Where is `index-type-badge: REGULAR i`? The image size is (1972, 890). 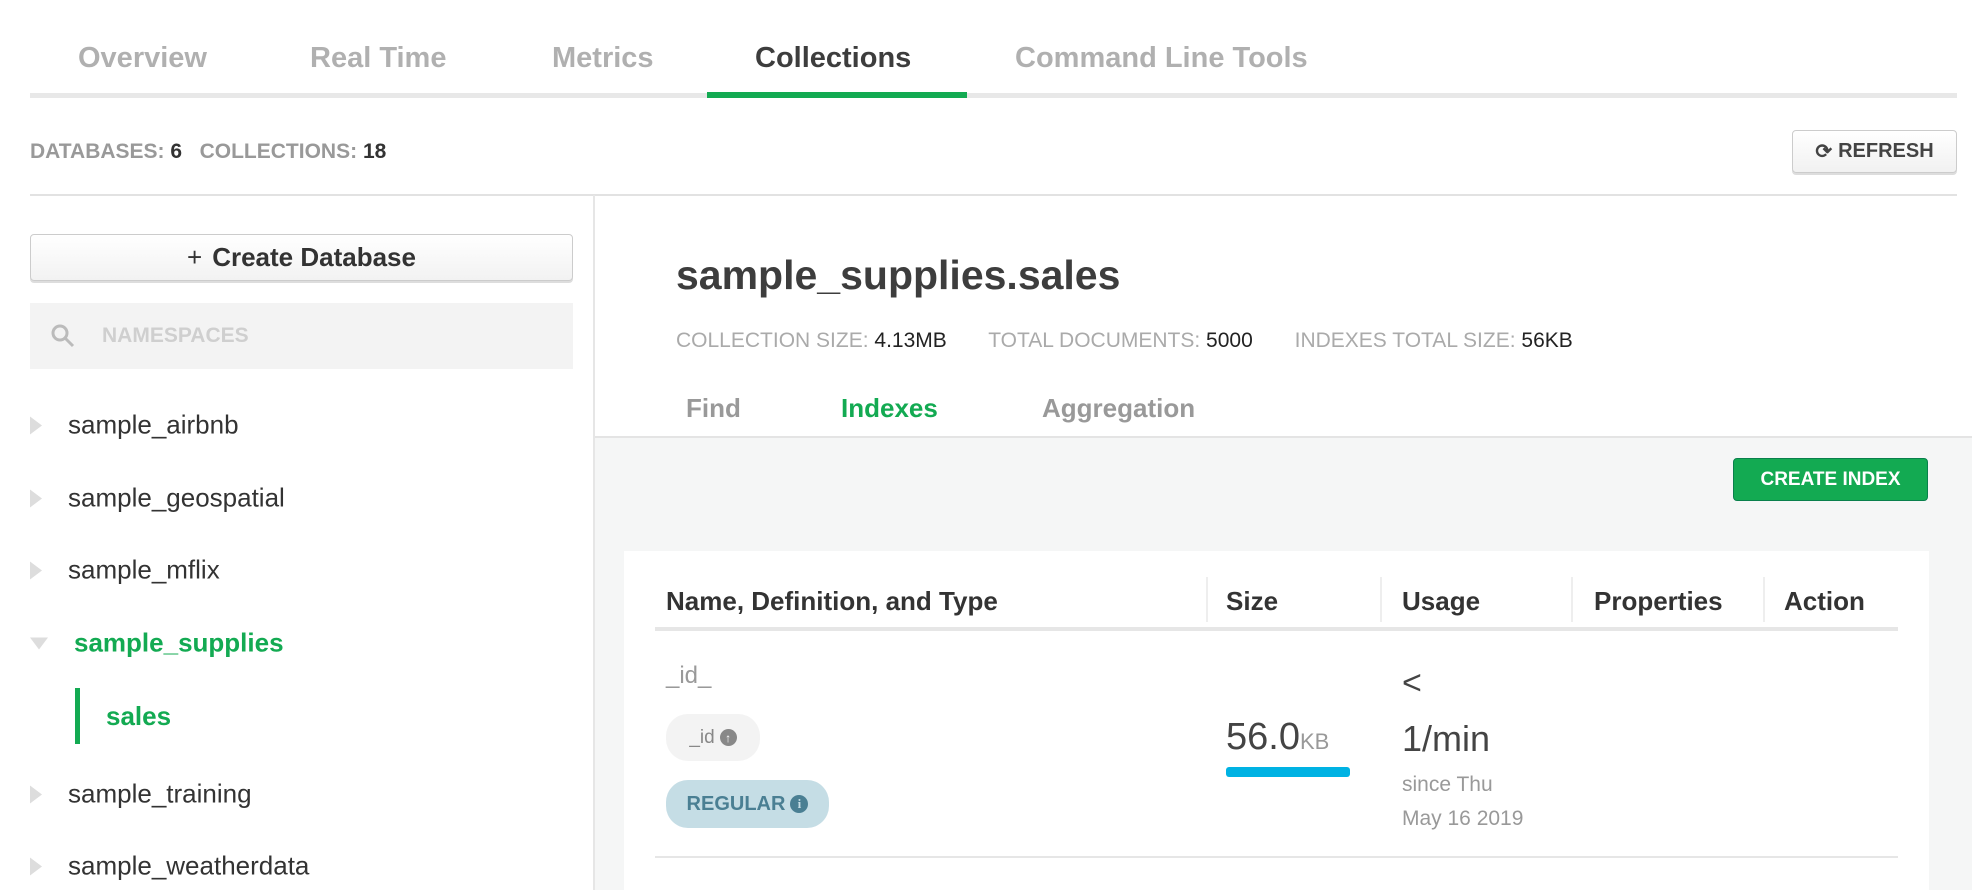
index-type-badge: REGULAR i is located at coordinates (747, 804).